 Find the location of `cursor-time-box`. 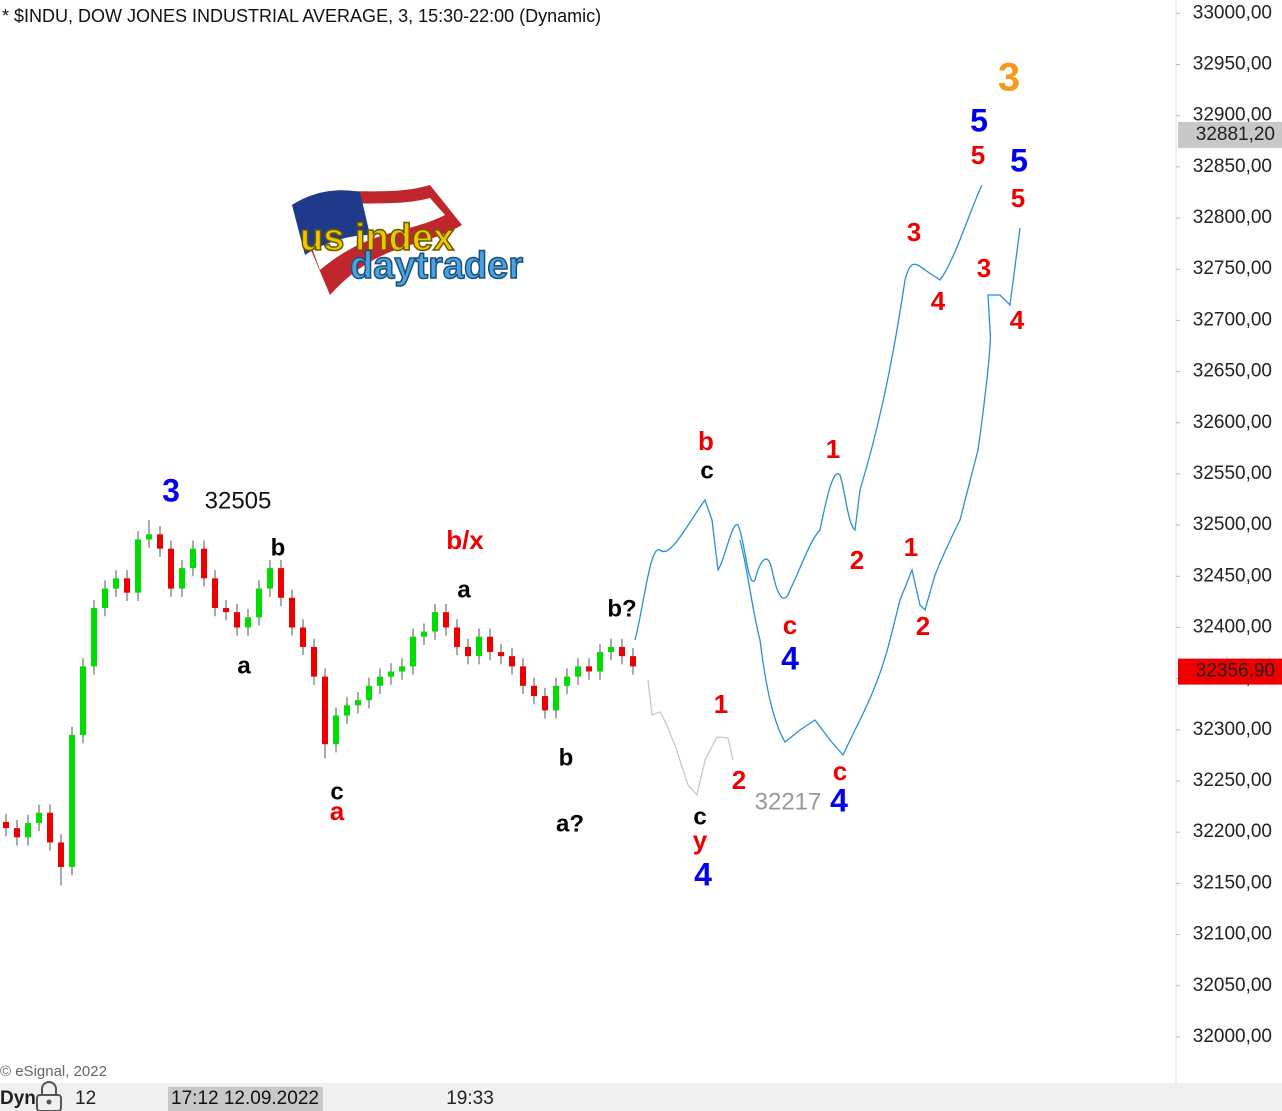

cursor-time-box is located at coordinates (245, 1099).